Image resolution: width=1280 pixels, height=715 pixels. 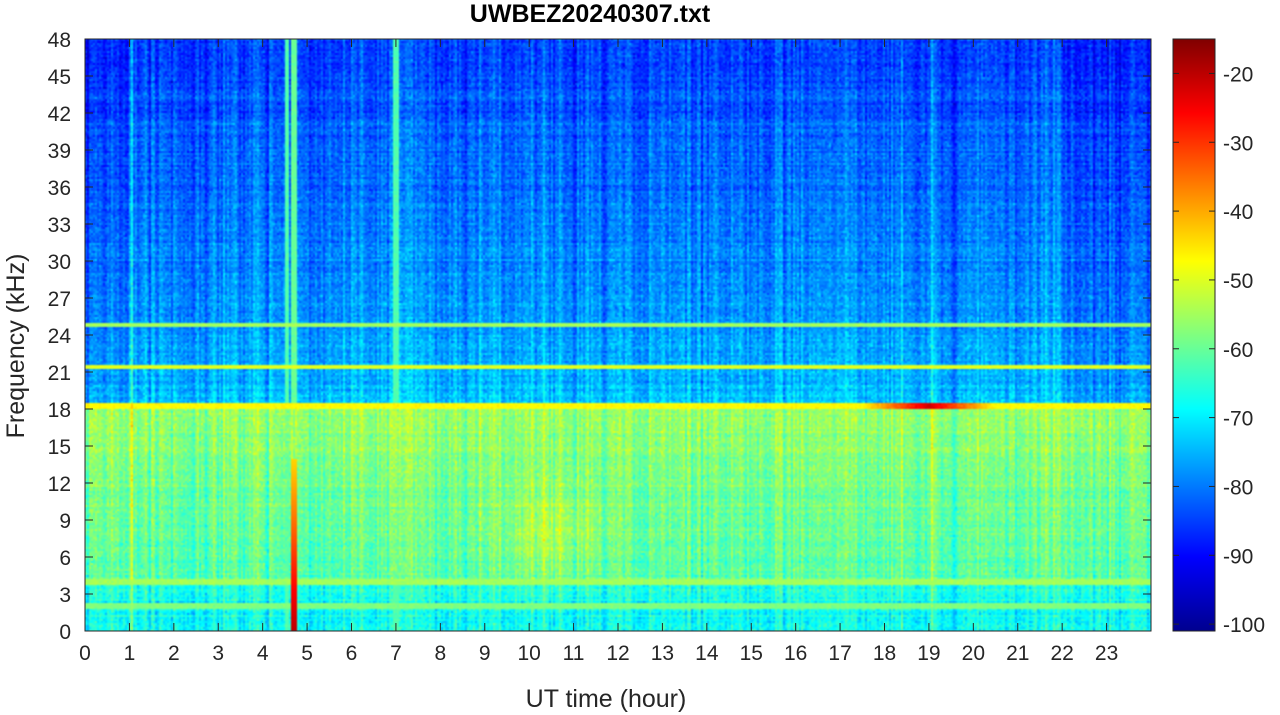 I want to click on x-tick-label: 18, so click(x=884, y=653).